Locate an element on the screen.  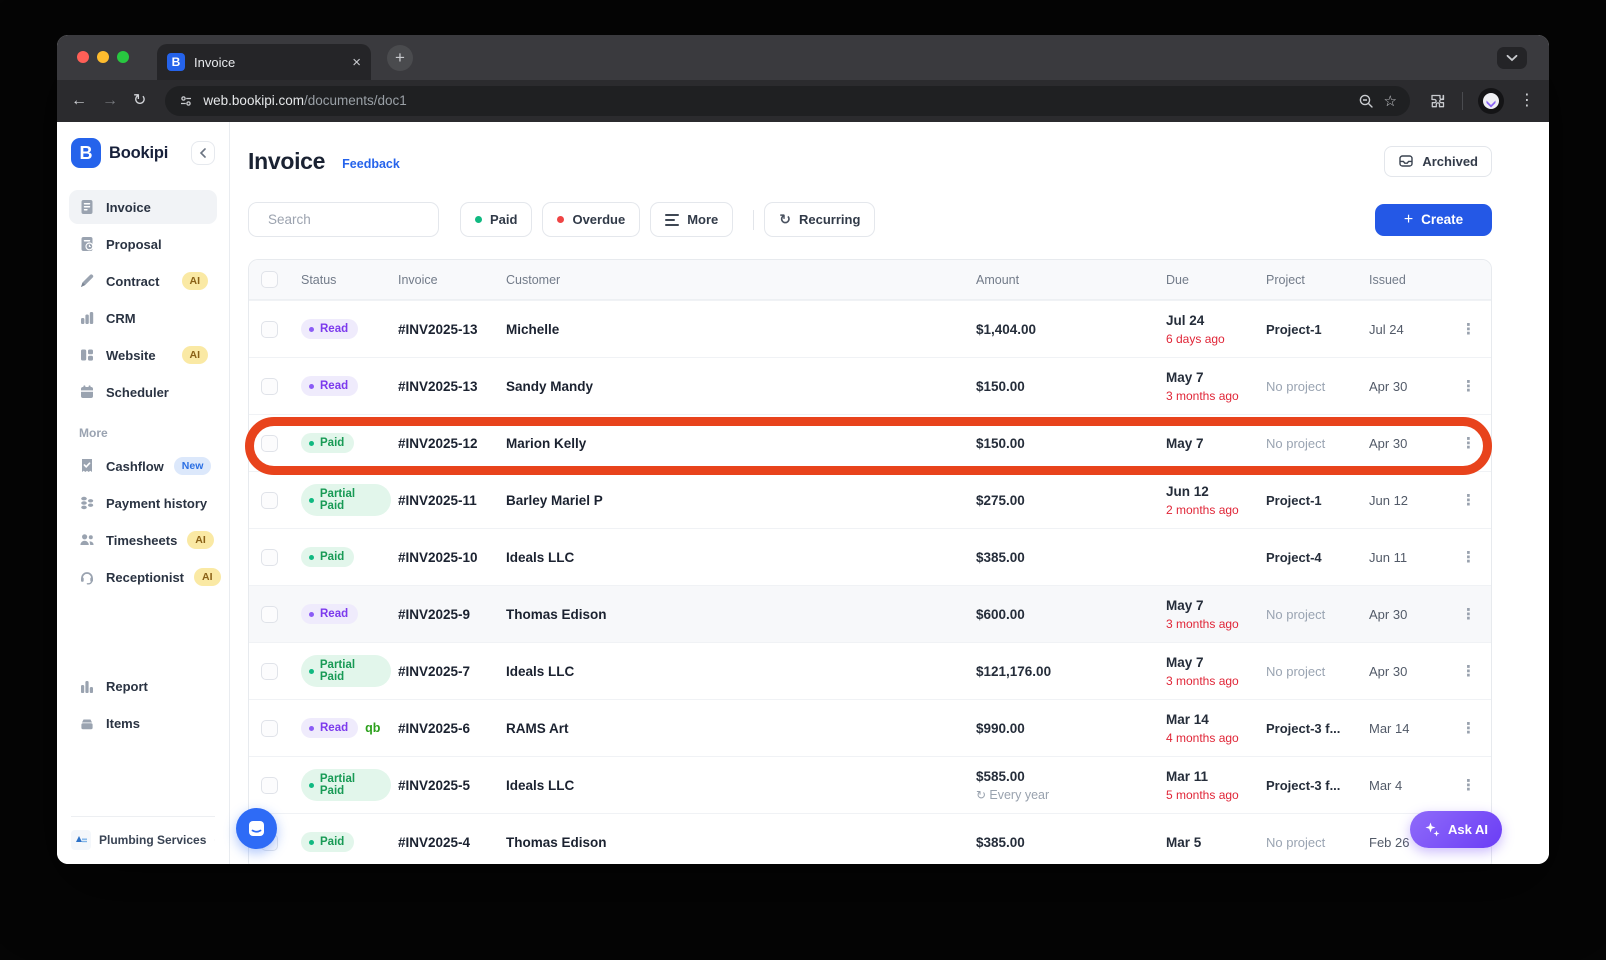
sidebar-item-timesheets: Timesheets AI is located at coordinates (143, 540).